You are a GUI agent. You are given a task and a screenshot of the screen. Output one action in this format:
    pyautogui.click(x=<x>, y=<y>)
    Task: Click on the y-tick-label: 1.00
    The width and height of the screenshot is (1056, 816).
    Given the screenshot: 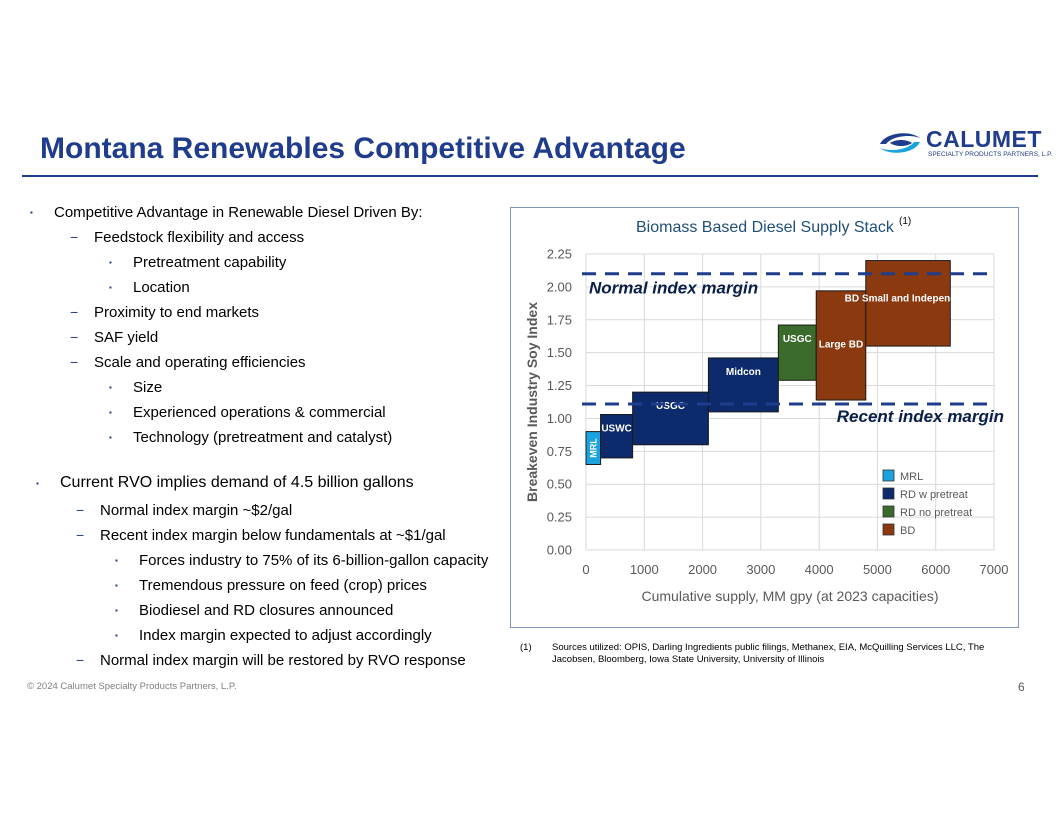 What is the action you would take?
    pyautogui.click(x=559, y=418)
    